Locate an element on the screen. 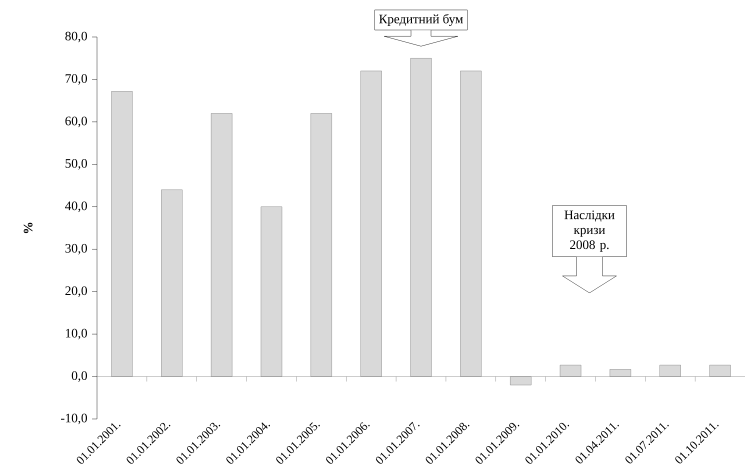  y-tick-label: 60,0 is located at coordinates (76, 122).